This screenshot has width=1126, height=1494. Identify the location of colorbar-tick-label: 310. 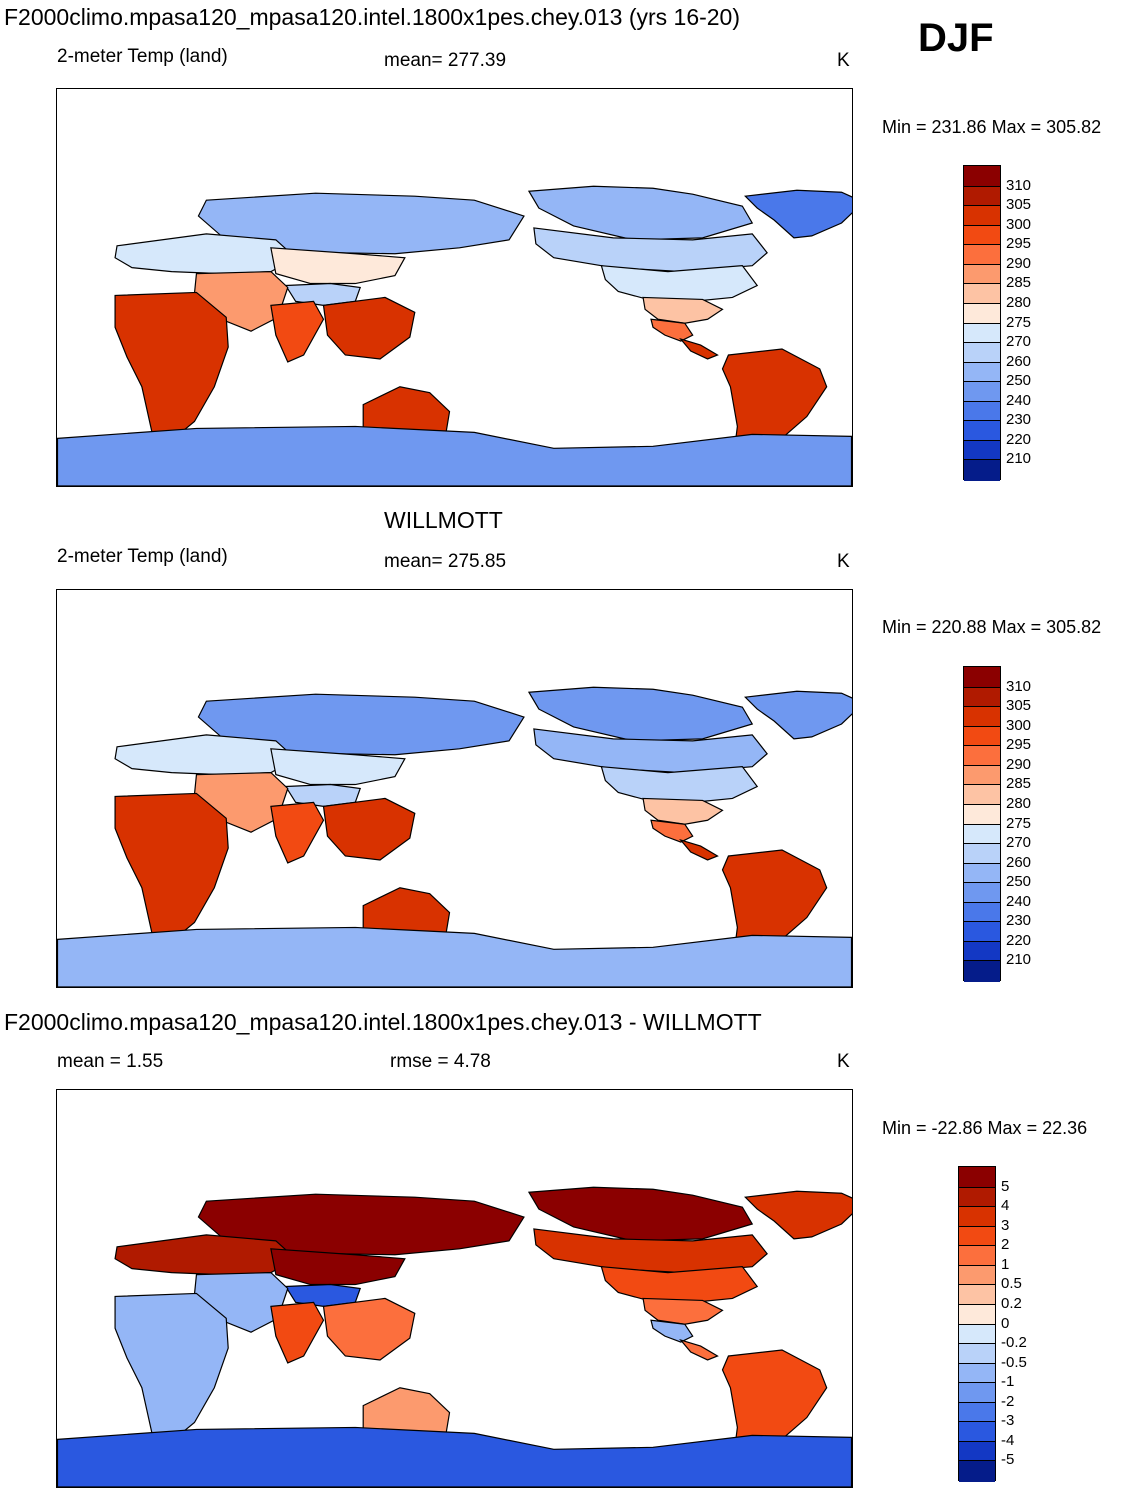
(1019, 185).